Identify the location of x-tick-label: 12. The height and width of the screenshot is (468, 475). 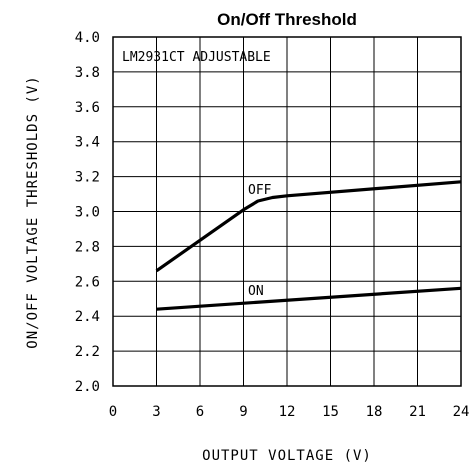
(287, 412).